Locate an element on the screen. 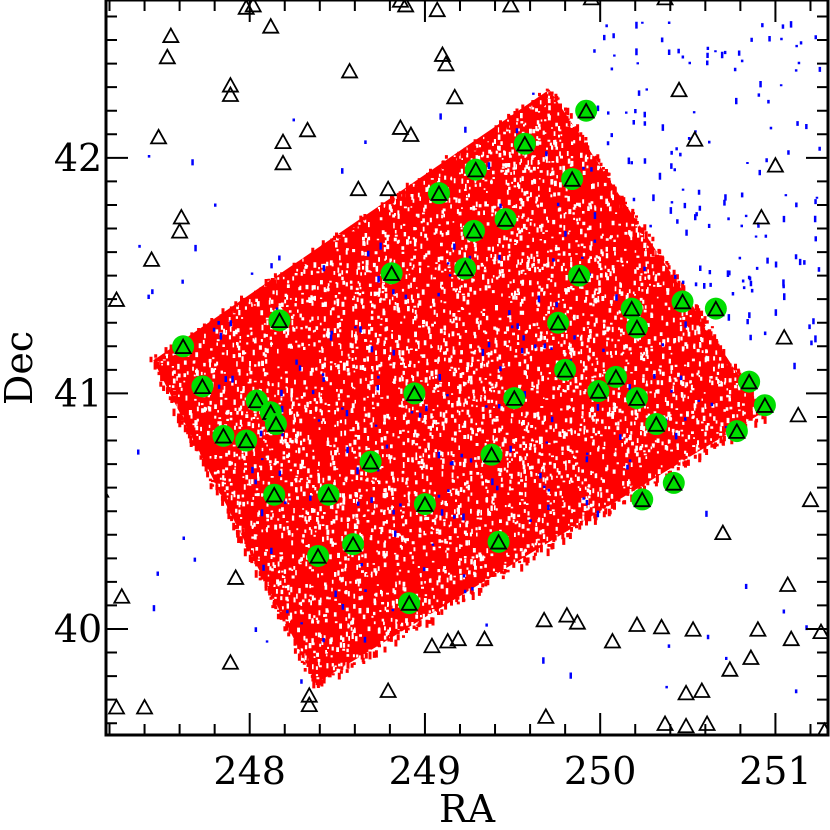 This screenshot has height=830, width=830. x-tick-label-248: 248 is located at coordinates (249, 771).